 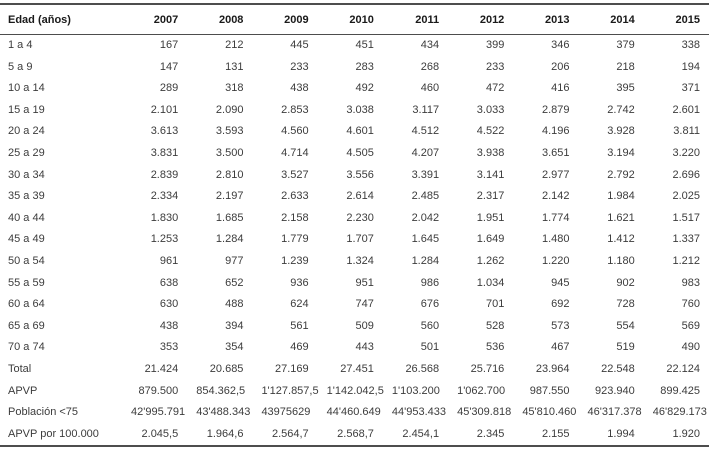 I want to click on value-cell: 1'062.700, so click(x=481, y=390).